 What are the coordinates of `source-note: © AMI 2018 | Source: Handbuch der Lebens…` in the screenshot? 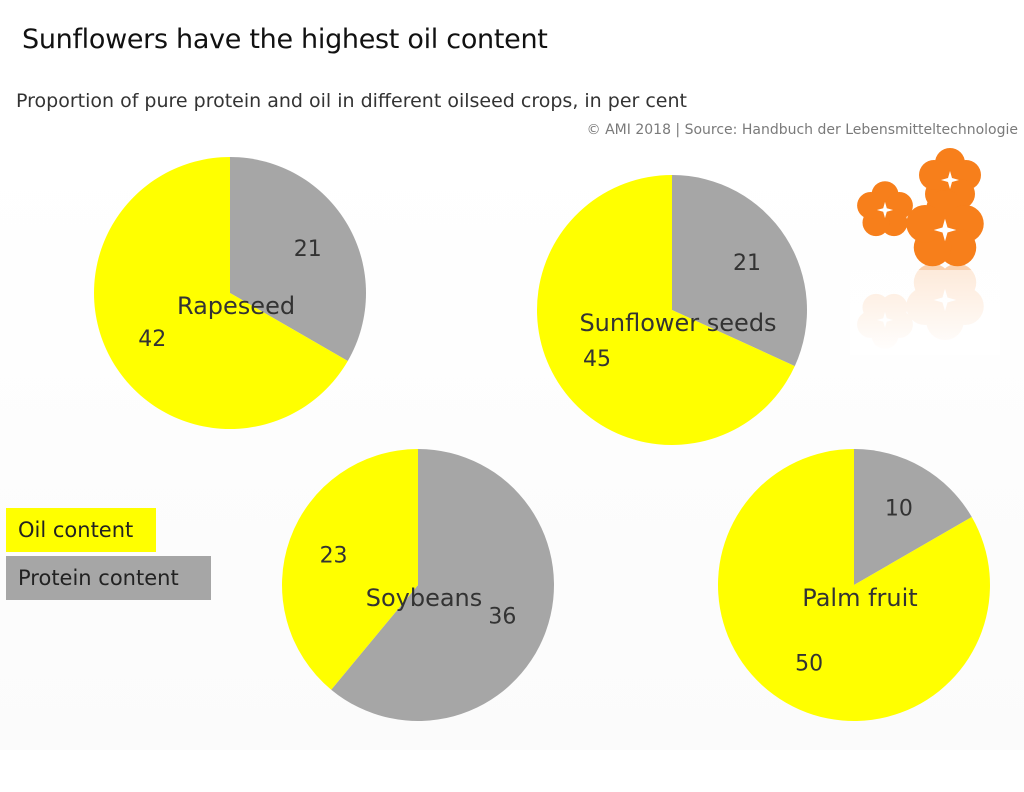 It's located at (802, 130).